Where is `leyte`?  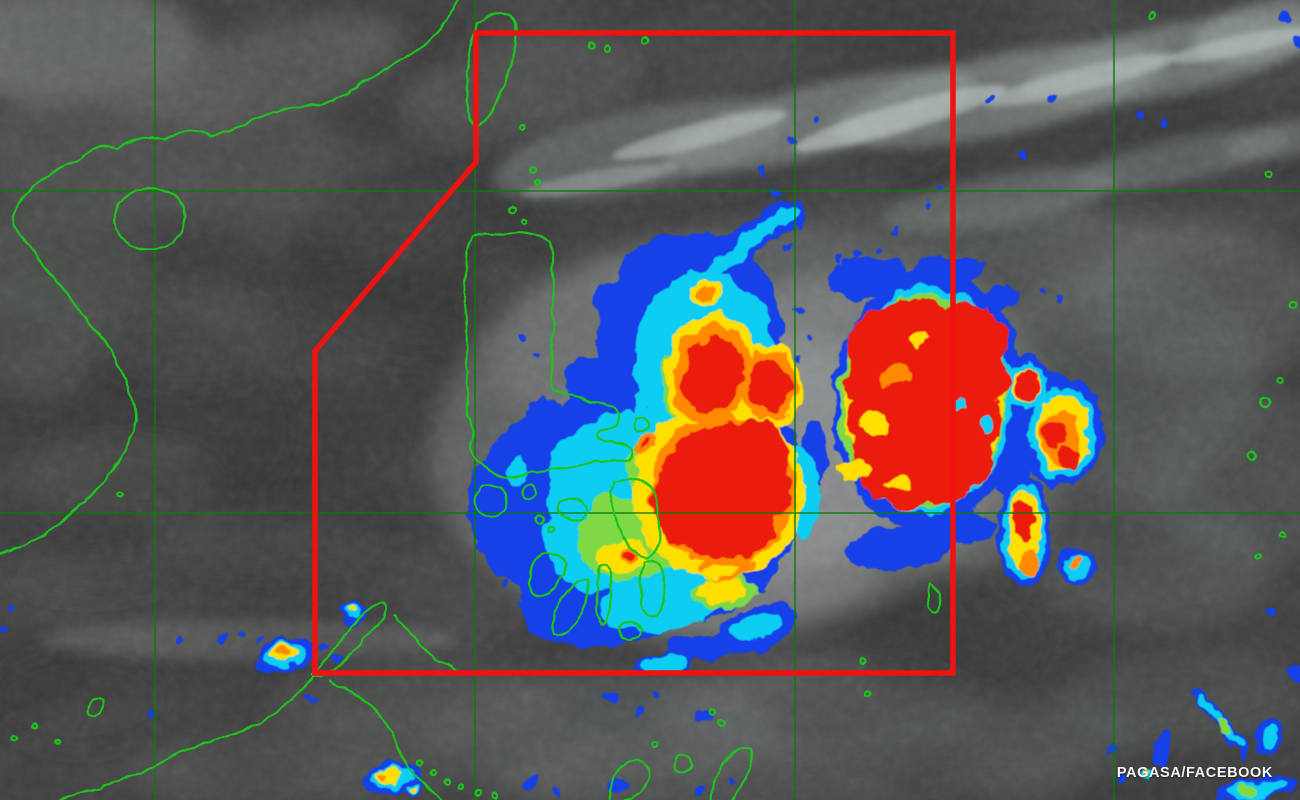
leyte is located at coordinates (652, 588).